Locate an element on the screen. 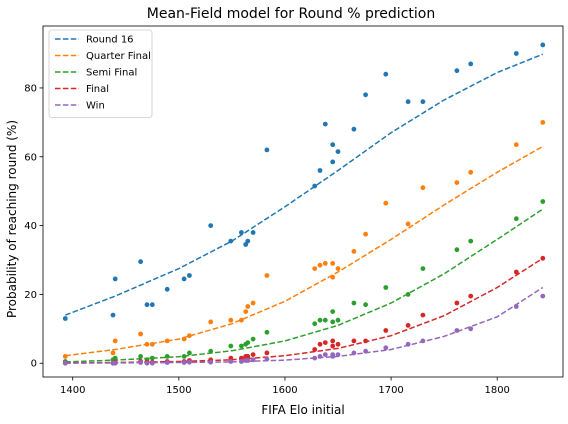 The image size is (568, 424). x-axis-label: FIFA Elo initial is located at coordinates (302, 410).